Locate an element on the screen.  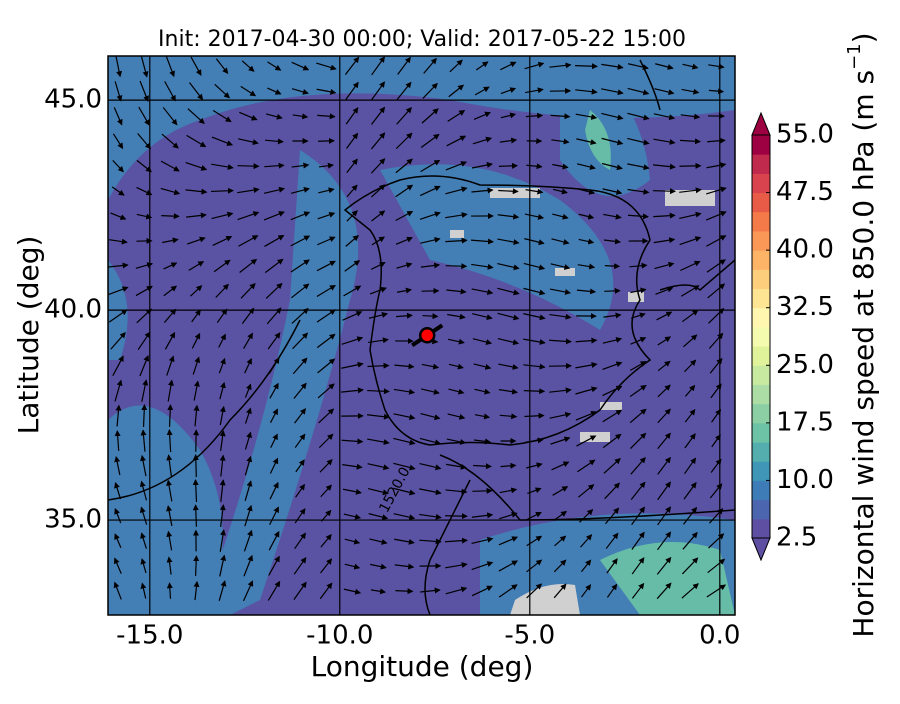
colorbar-tick-label: 40.0 is located at coordinates (805, 250).